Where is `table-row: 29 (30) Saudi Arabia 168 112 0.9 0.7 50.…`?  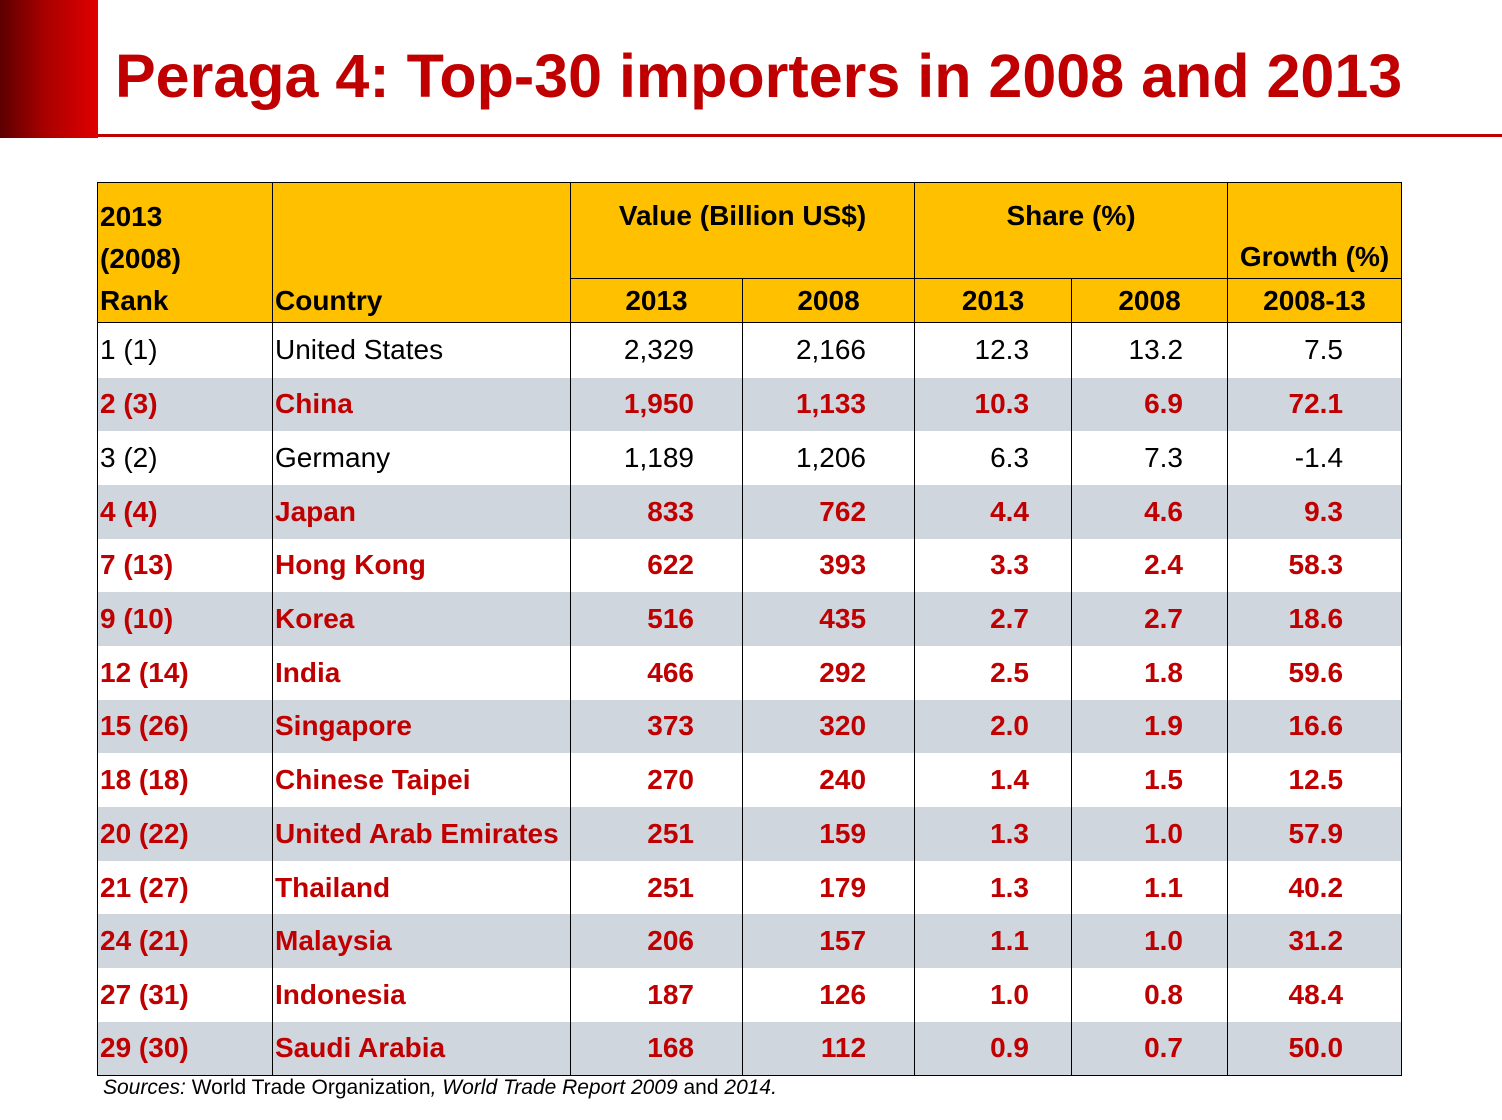
table-row: 29 (30) Saudi Arabia 168 112 0.9 0.7 50.… is located at coordinates (750, 1048).